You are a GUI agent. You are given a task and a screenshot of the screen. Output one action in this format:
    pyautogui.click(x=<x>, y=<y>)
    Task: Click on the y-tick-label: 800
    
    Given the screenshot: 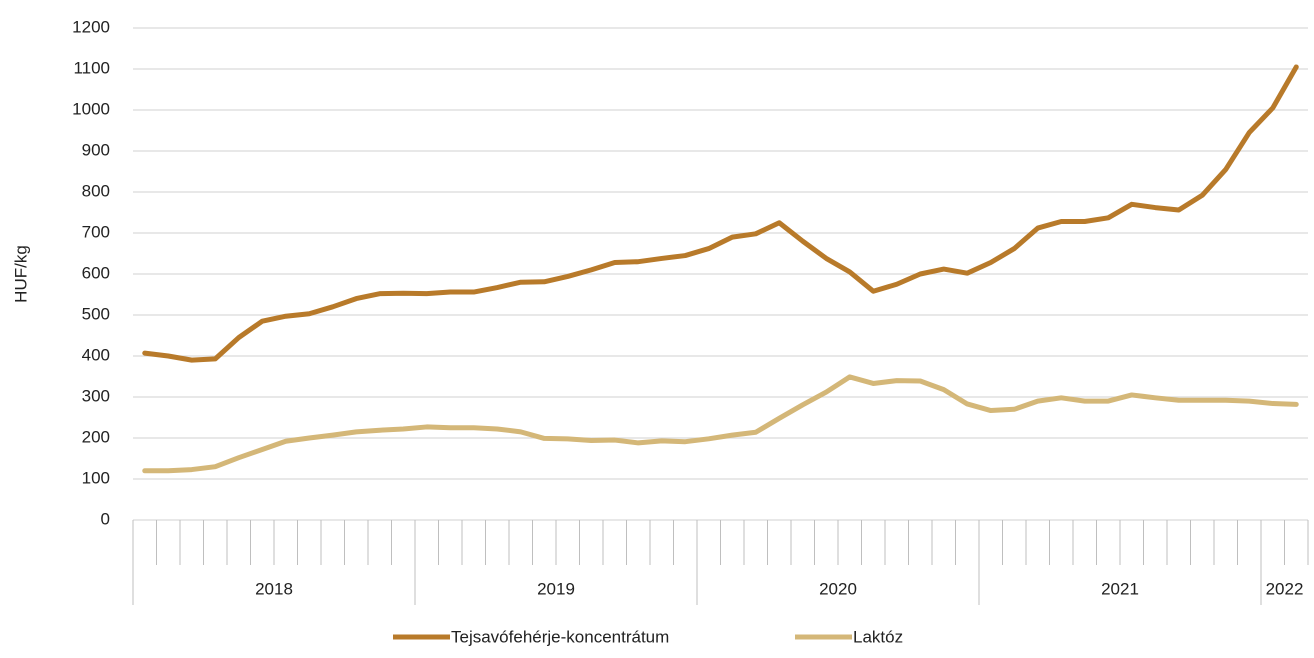 What is the action you would take?
    pyautogui.click(x=96, y=190)
    